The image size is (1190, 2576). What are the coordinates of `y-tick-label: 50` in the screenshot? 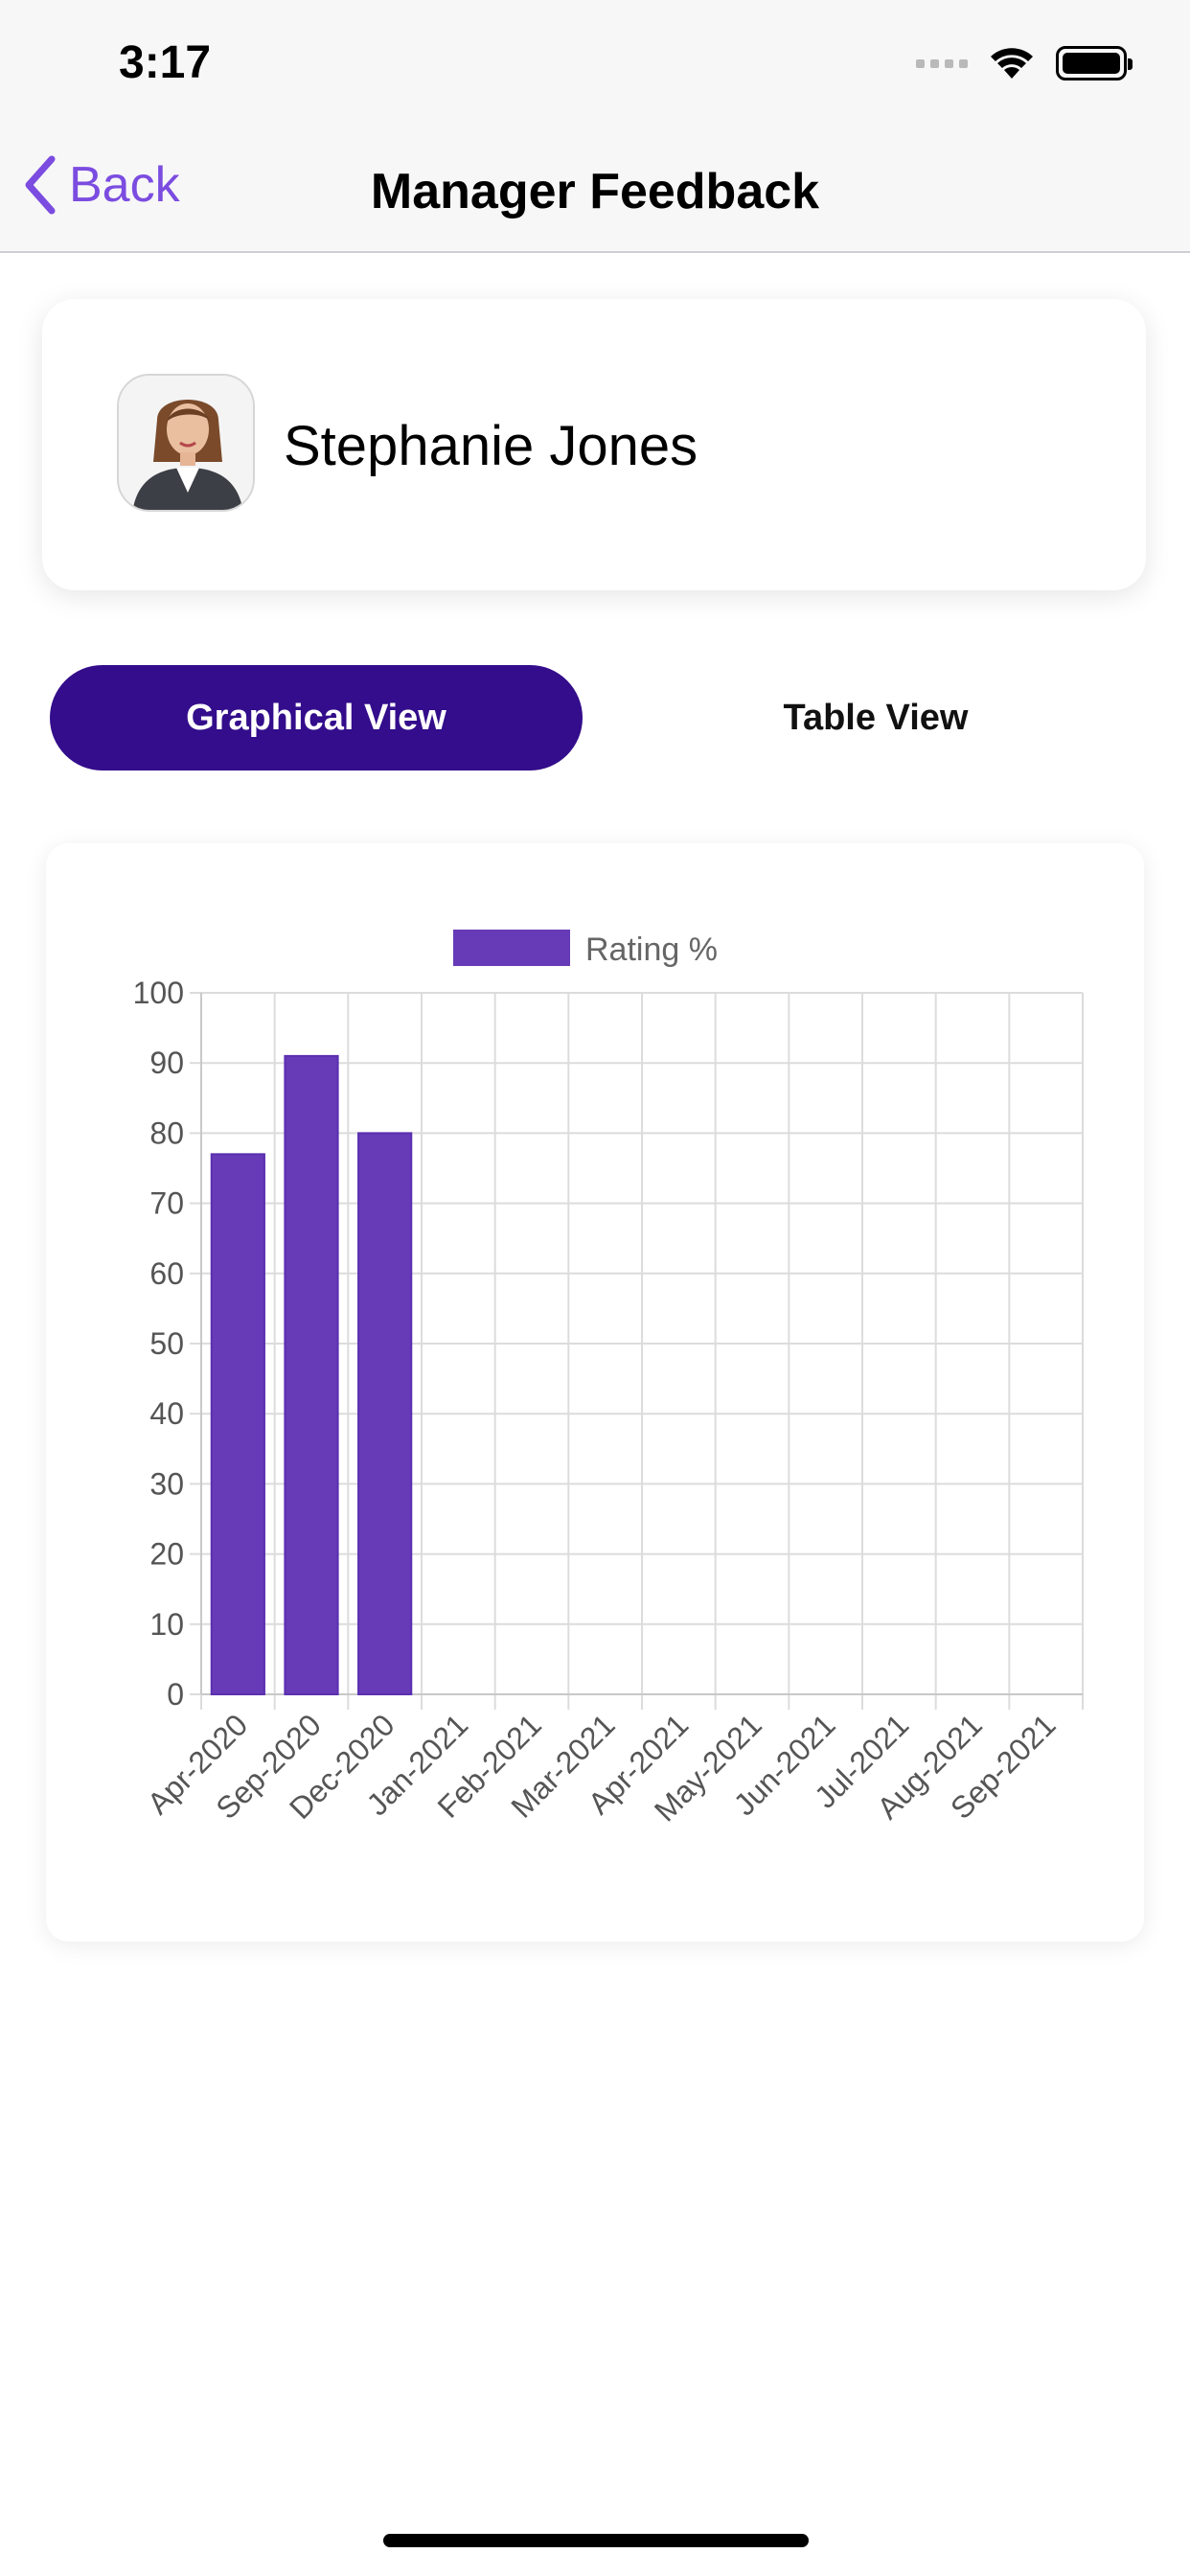 It's located at (167, 1343).